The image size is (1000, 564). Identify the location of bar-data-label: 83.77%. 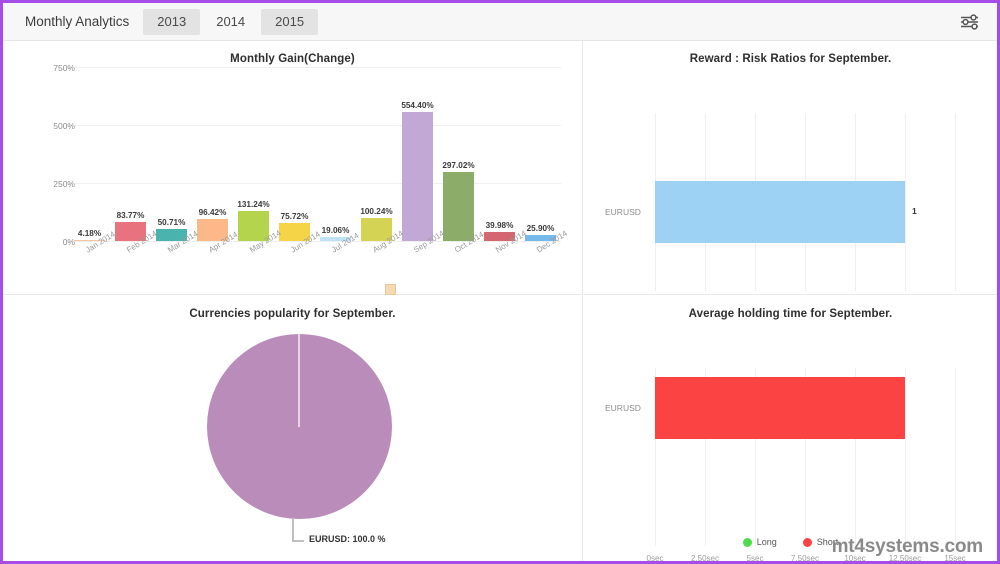
(130, 215).